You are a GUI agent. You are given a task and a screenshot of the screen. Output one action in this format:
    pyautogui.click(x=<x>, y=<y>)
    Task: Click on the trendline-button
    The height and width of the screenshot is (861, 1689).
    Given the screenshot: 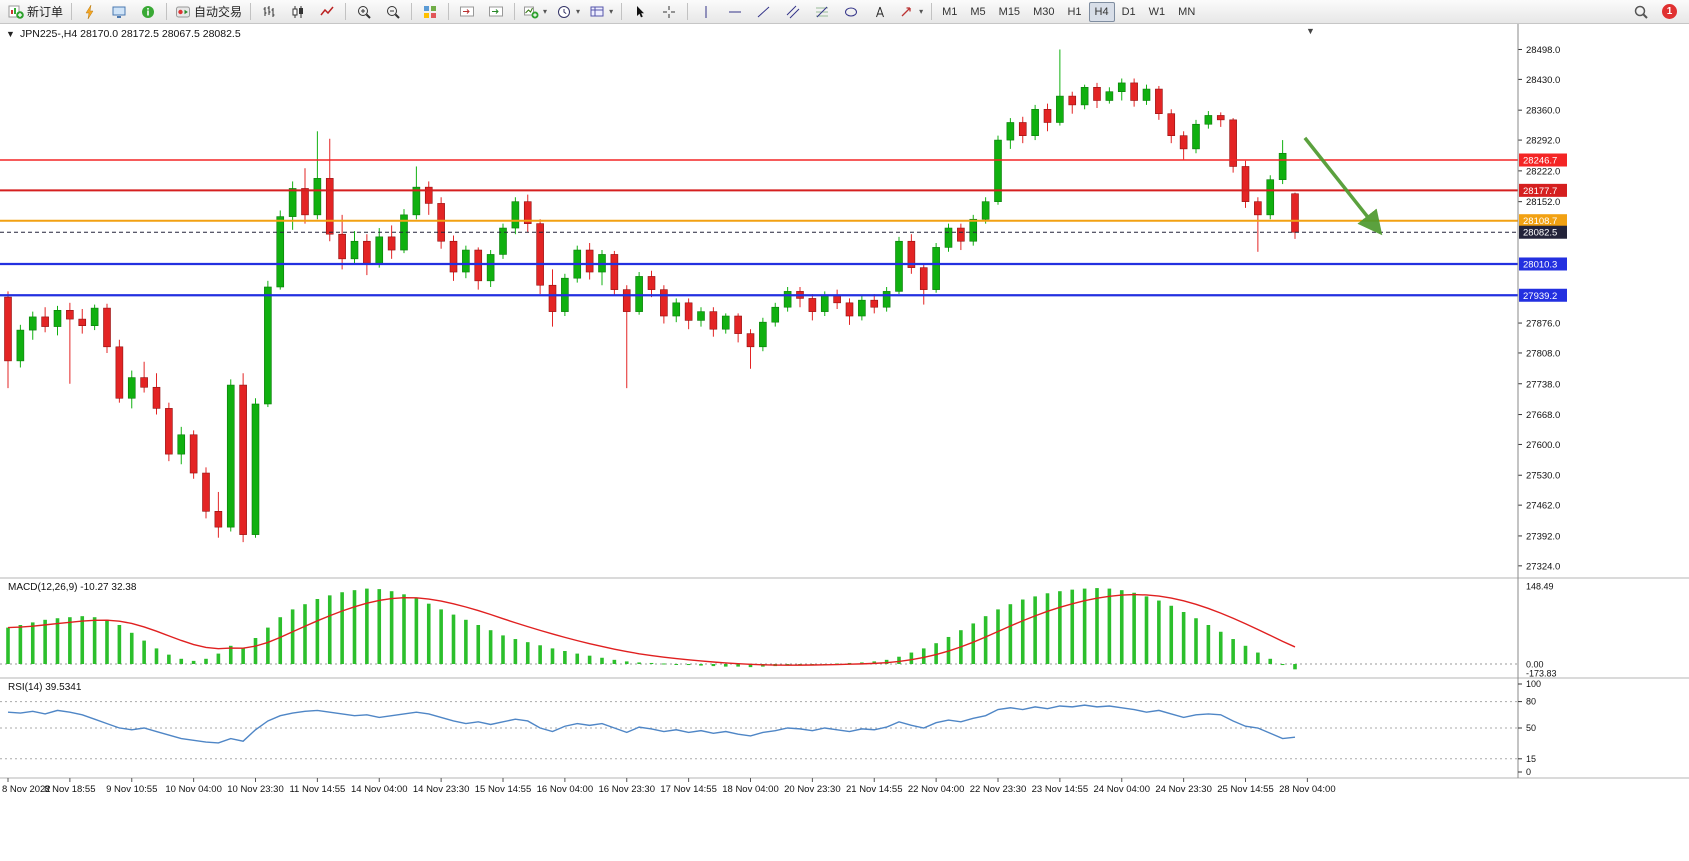 What is the action you would take?
    pyautogui.click(x=764, y=12)
    